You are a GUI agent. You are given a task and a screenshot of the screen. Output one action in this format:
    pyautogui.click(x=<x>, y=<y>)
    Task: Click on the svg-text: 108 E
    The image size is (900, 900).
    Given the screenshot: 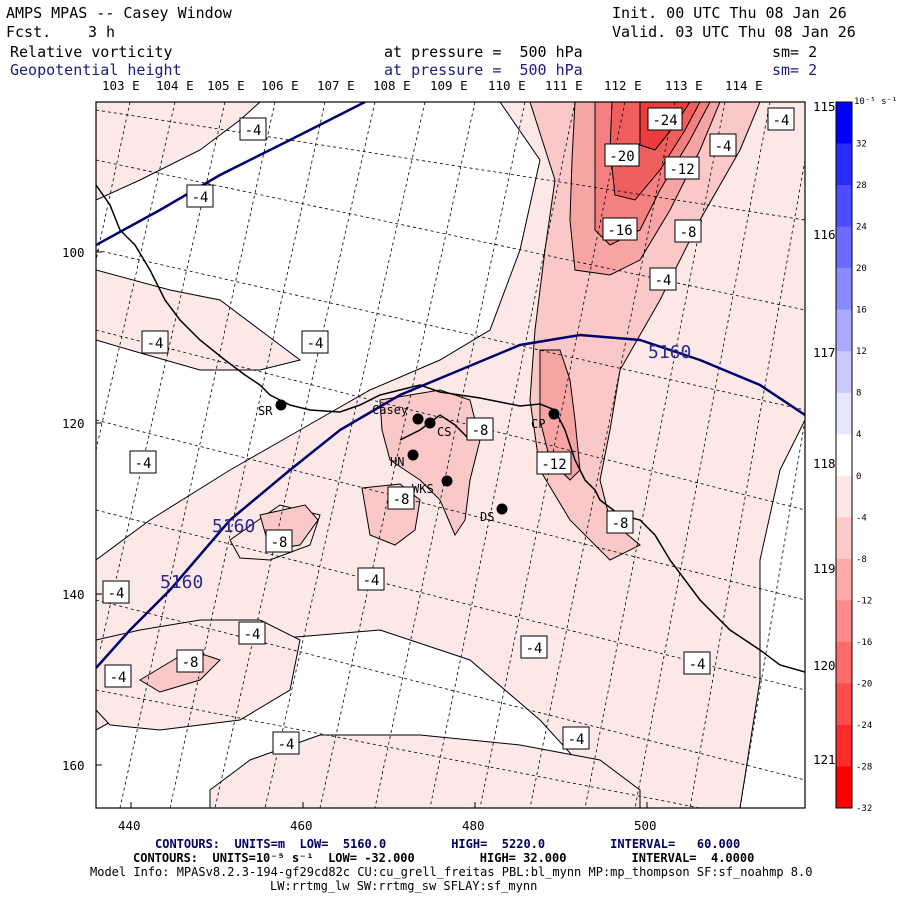 What is the action you would take?
    pyautogui.click(x=392, y=85)
    